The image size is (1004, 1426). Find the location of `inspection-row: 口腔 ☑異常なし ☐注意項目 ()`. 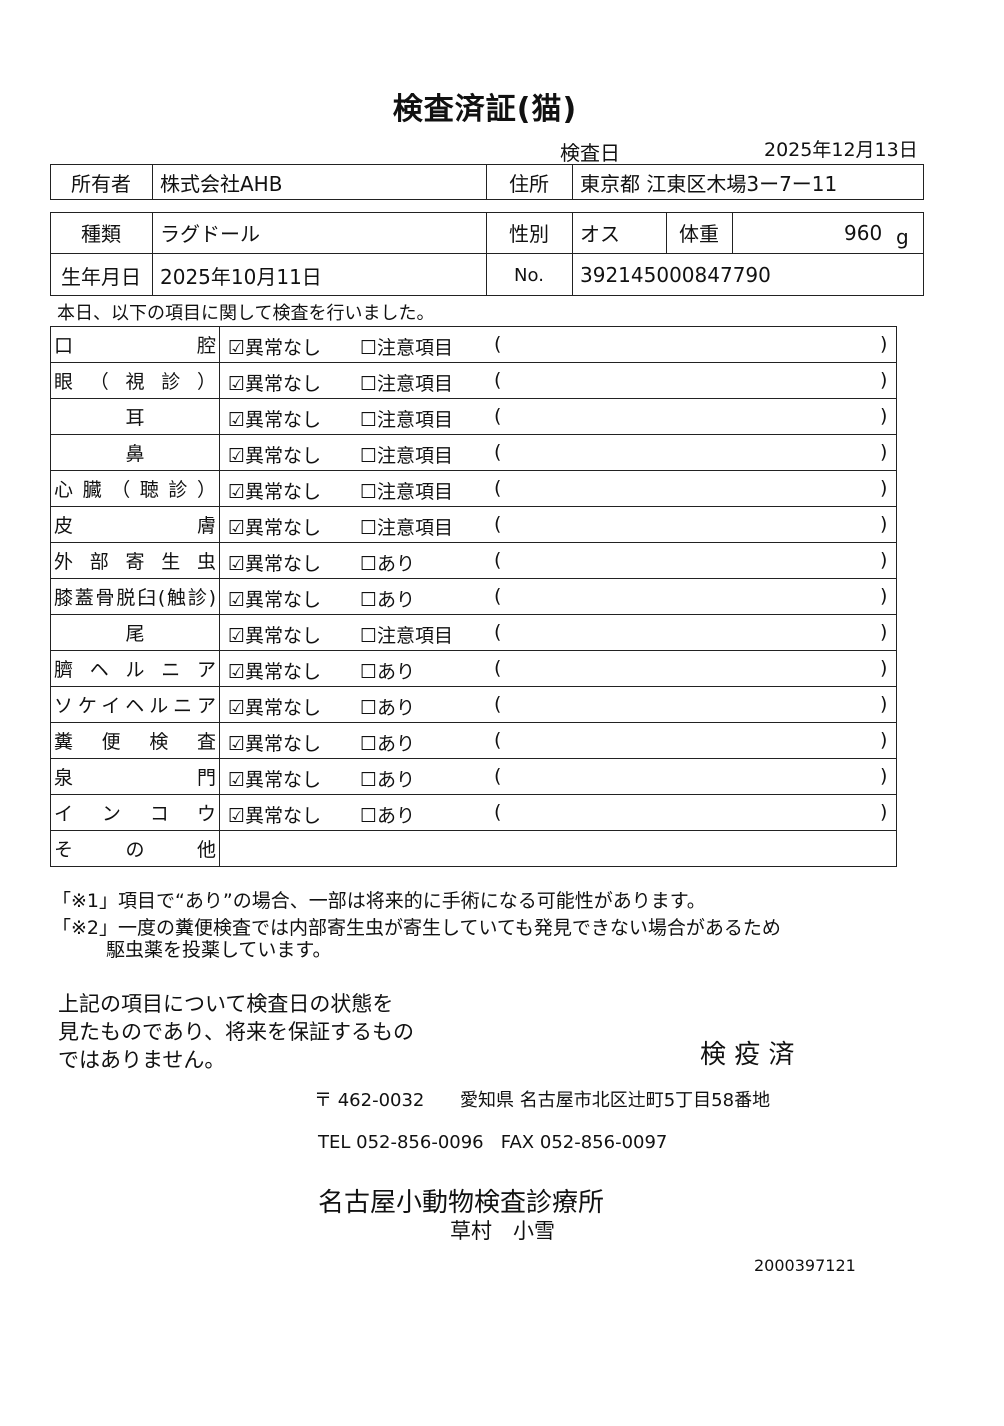

inspection-row: 口腔 ☑異常なし ☐注意項目 () is located at coordinates (473, 344).